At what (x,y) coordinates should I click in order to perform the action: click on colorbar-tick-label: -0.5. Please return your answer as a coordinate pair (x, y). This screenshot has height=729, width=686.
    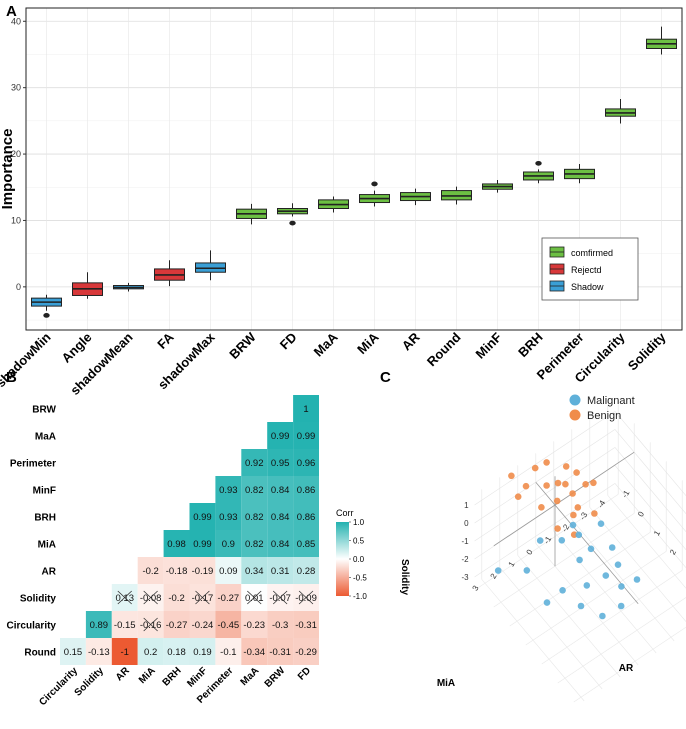
    Looking at the image, I should click on (360, 578).